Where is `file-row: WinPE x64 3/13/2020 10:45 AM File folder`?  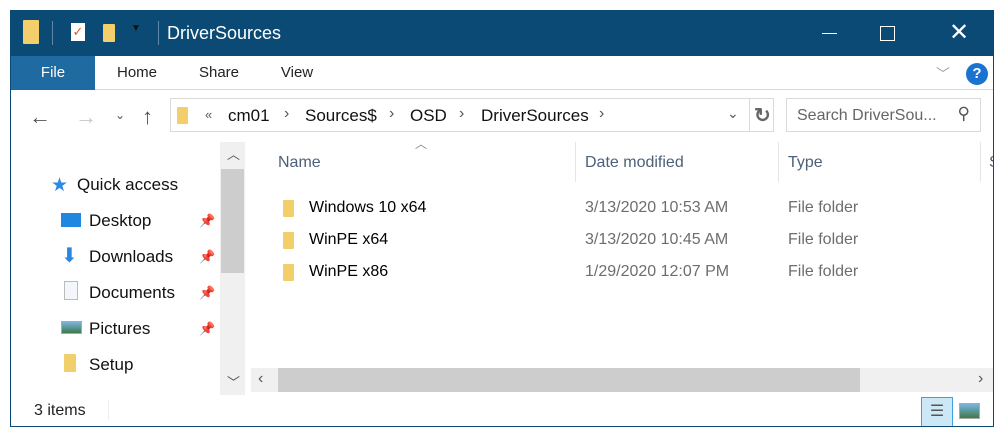
file-row: WinPE x64 3/13/2020 10:45 AM File folder is located at coordinates (629, 243).